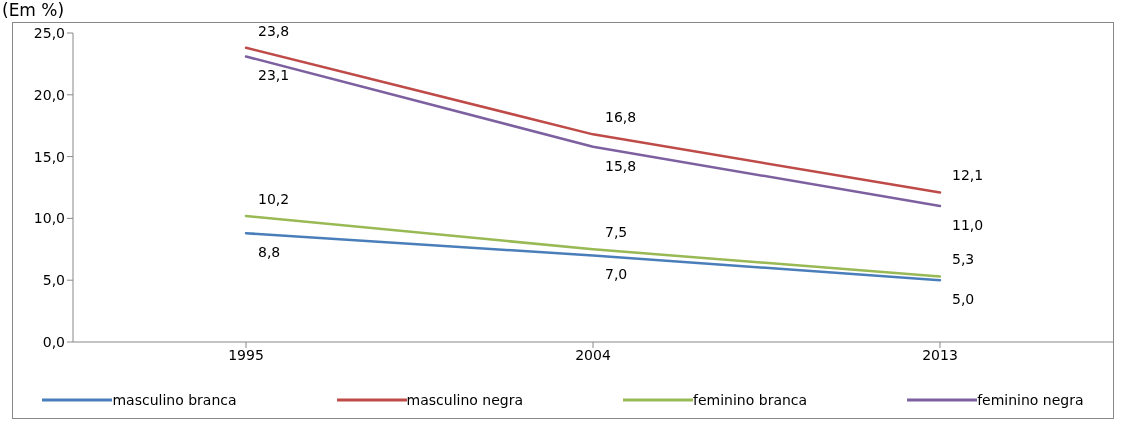 Image resolution: width=1123 pixels, height=425 pixels. What do you see at coordinates (53, 280) in the screenshot?
I see `y-tick-label: 5,0` at bounding box center [53, 280].